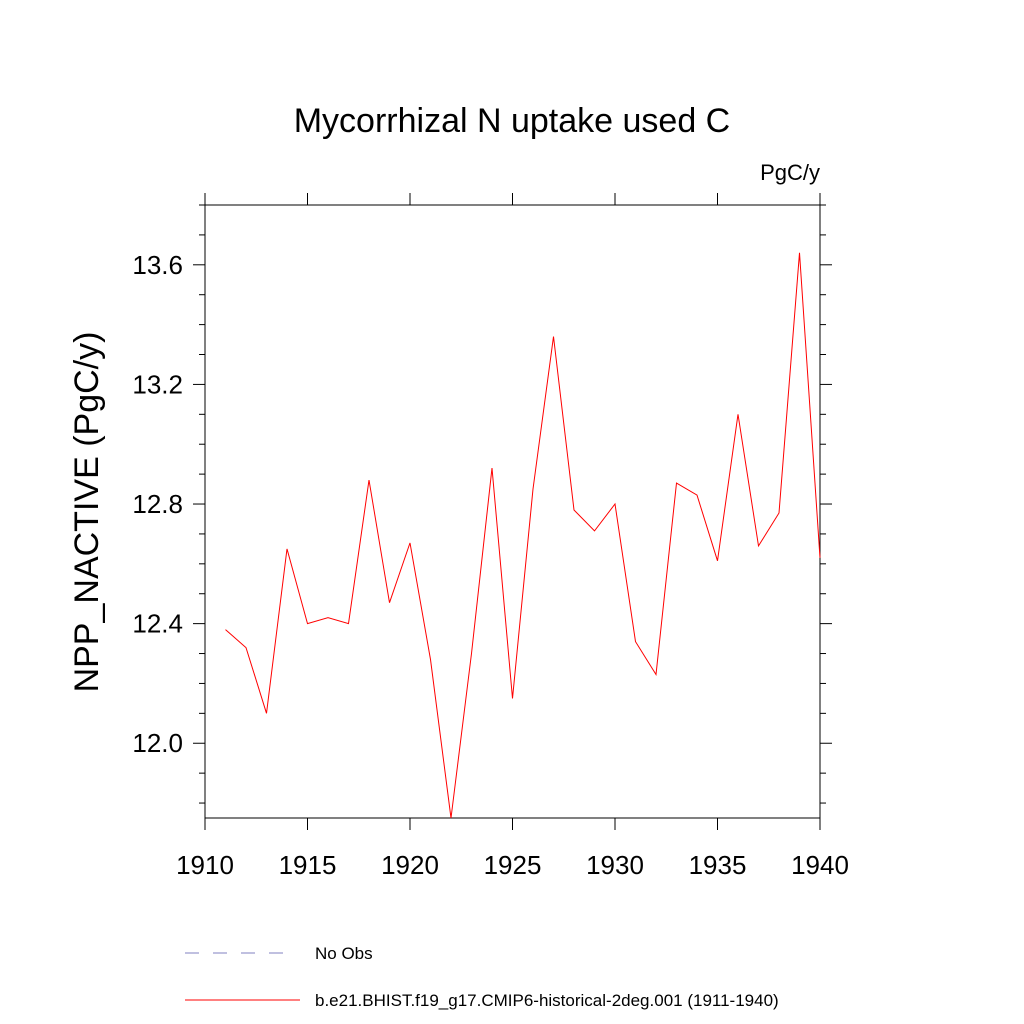 This screenshot has width=1024, height=1024. What do you see at coordinates (87, 512) in the screenshot?
I see `y-axis-label: NPP_NACTIVE (PgC/y)` at bounding box center [87, 512].